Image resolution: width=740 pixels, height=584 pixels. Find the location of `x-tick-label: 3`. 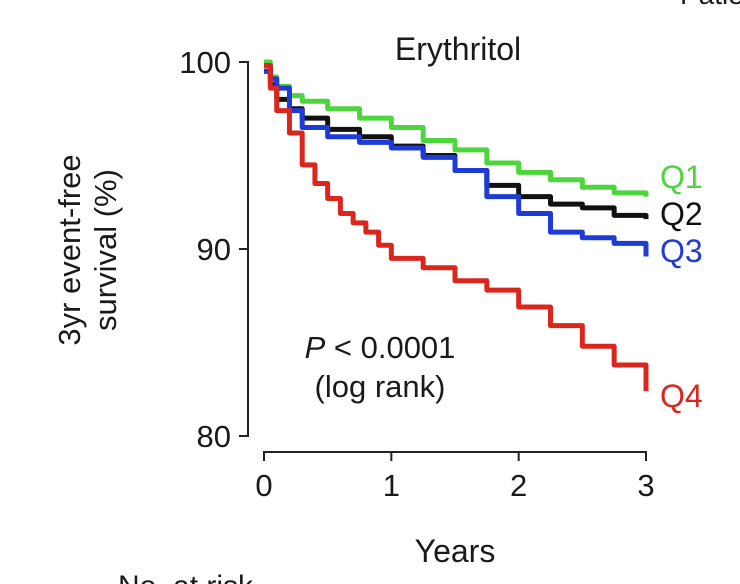

x-tick-label: 3 is located at coordinates (645, 485).